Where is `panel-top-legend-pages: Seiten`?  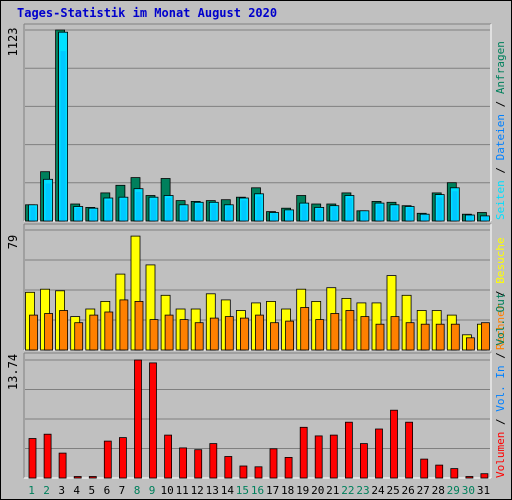
panel-top-legend-pages: Seiten is located at coordinates (500, 200).